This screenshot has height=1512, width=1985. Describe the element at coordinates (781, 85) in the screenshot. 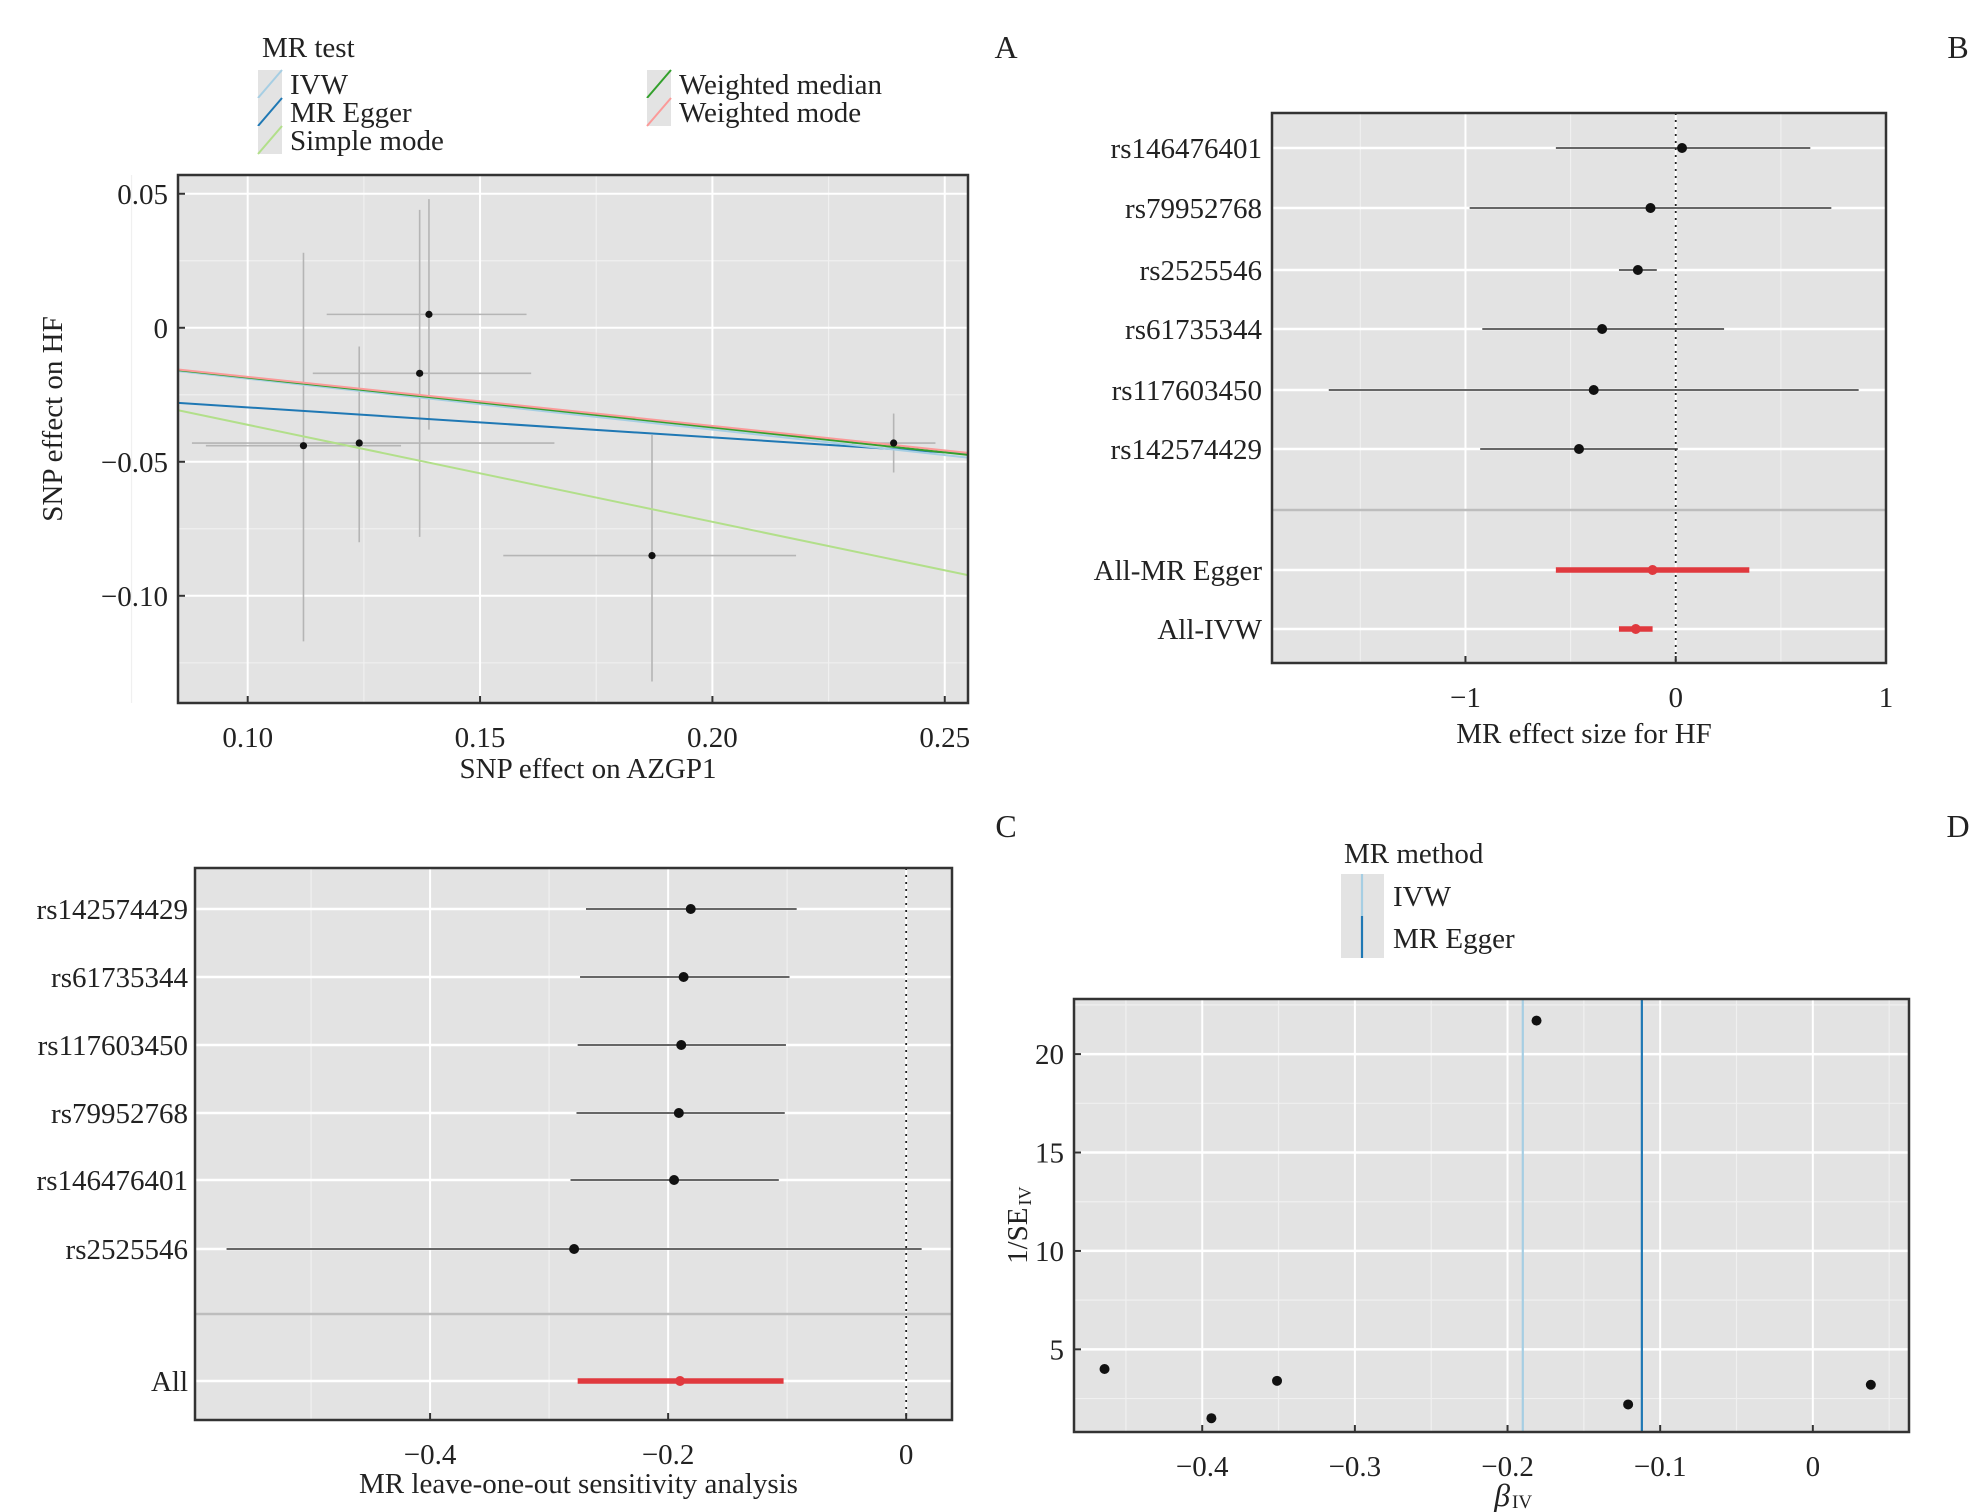

I see `legend-entry-label: Weighted median` at that location.